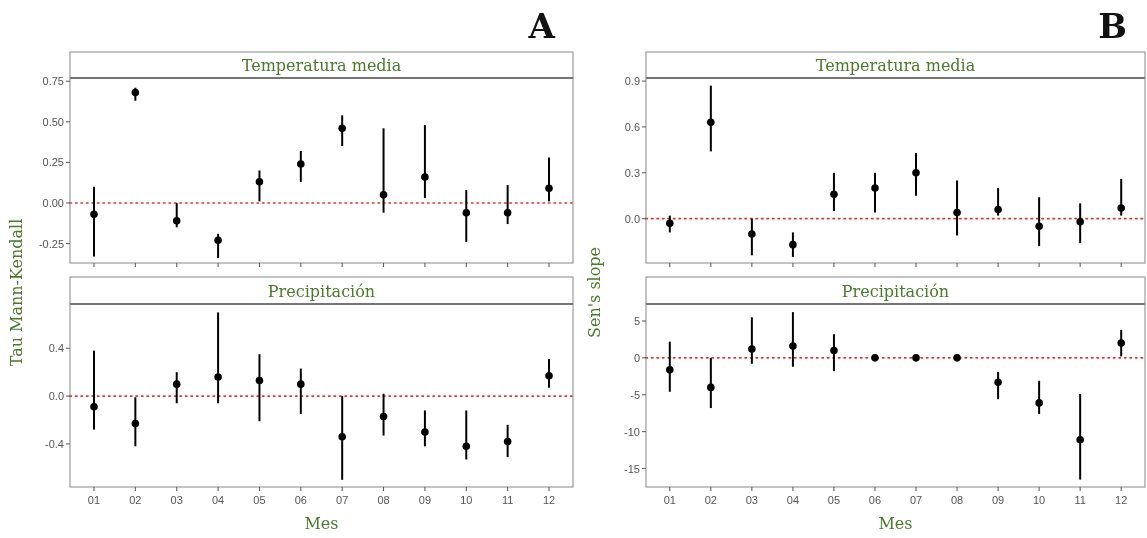 The image size is (1147, 538). I want to click on text: B, so click(1112, 26).